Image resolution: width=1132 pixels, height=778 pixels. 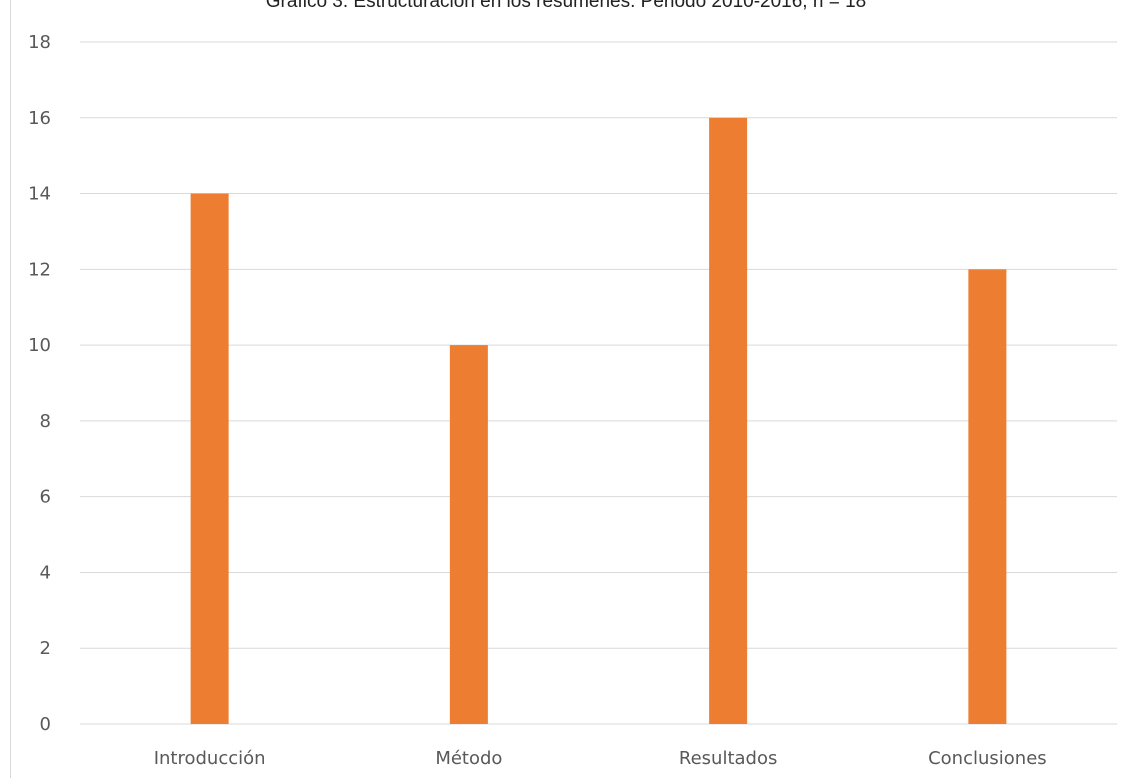 What do you see at coordinates (728, 758) in the screenshot?
I see `x-category-label: Resultados` at bounding box center [728, 758].